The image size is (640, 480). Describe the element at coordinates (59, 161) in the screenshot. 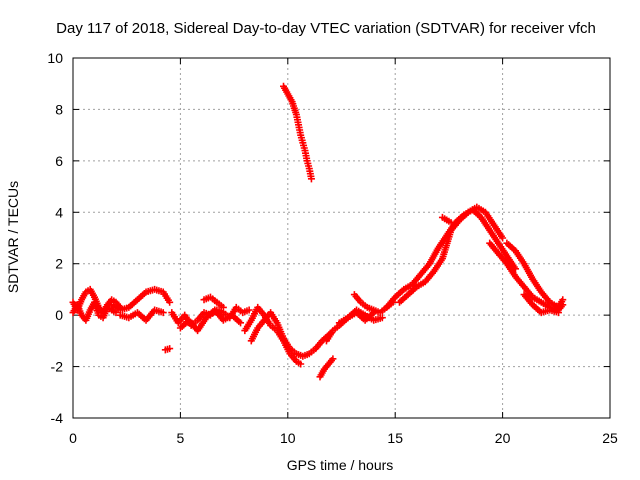

I see `y-tick-label: 6` at that location.